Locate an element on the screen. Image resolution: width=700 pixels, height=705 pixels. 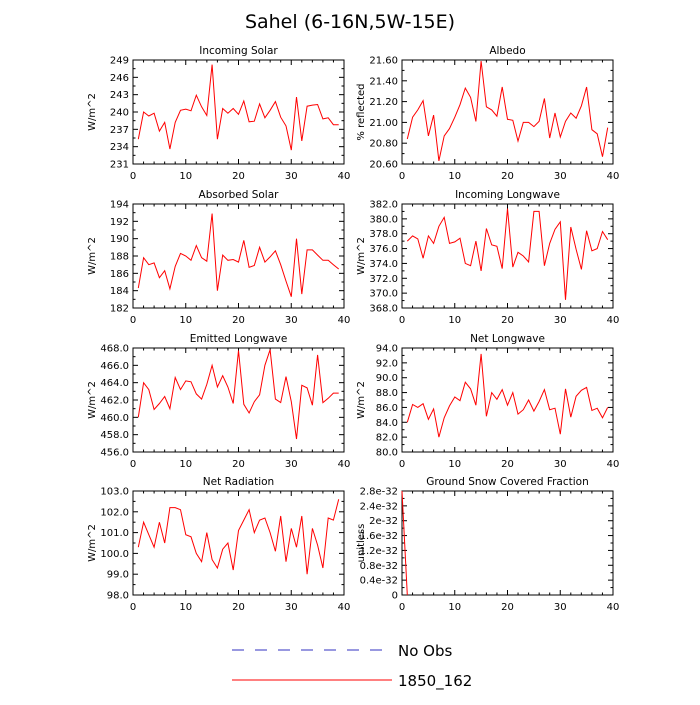
y-tick-label: 103.0 is located at coordinates (114, 492).